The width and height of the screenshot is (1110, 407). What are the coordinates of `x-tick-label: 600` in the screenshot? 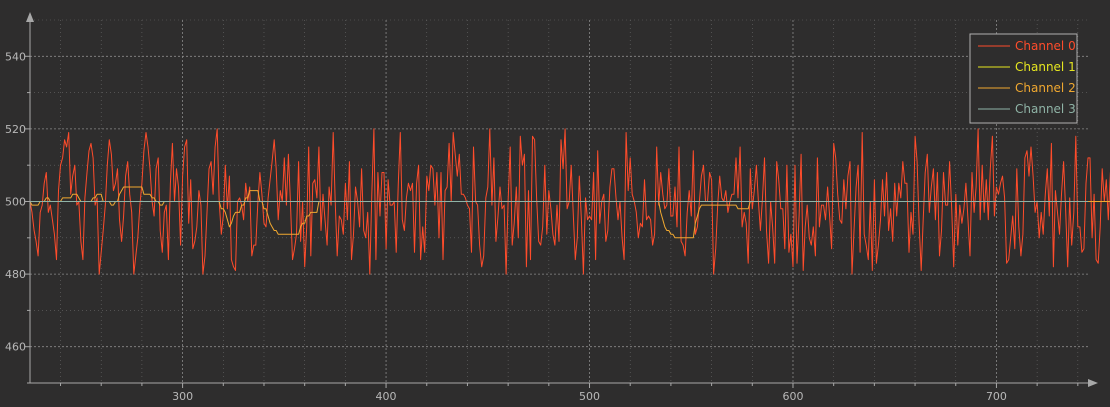 It's located at (792, 396).